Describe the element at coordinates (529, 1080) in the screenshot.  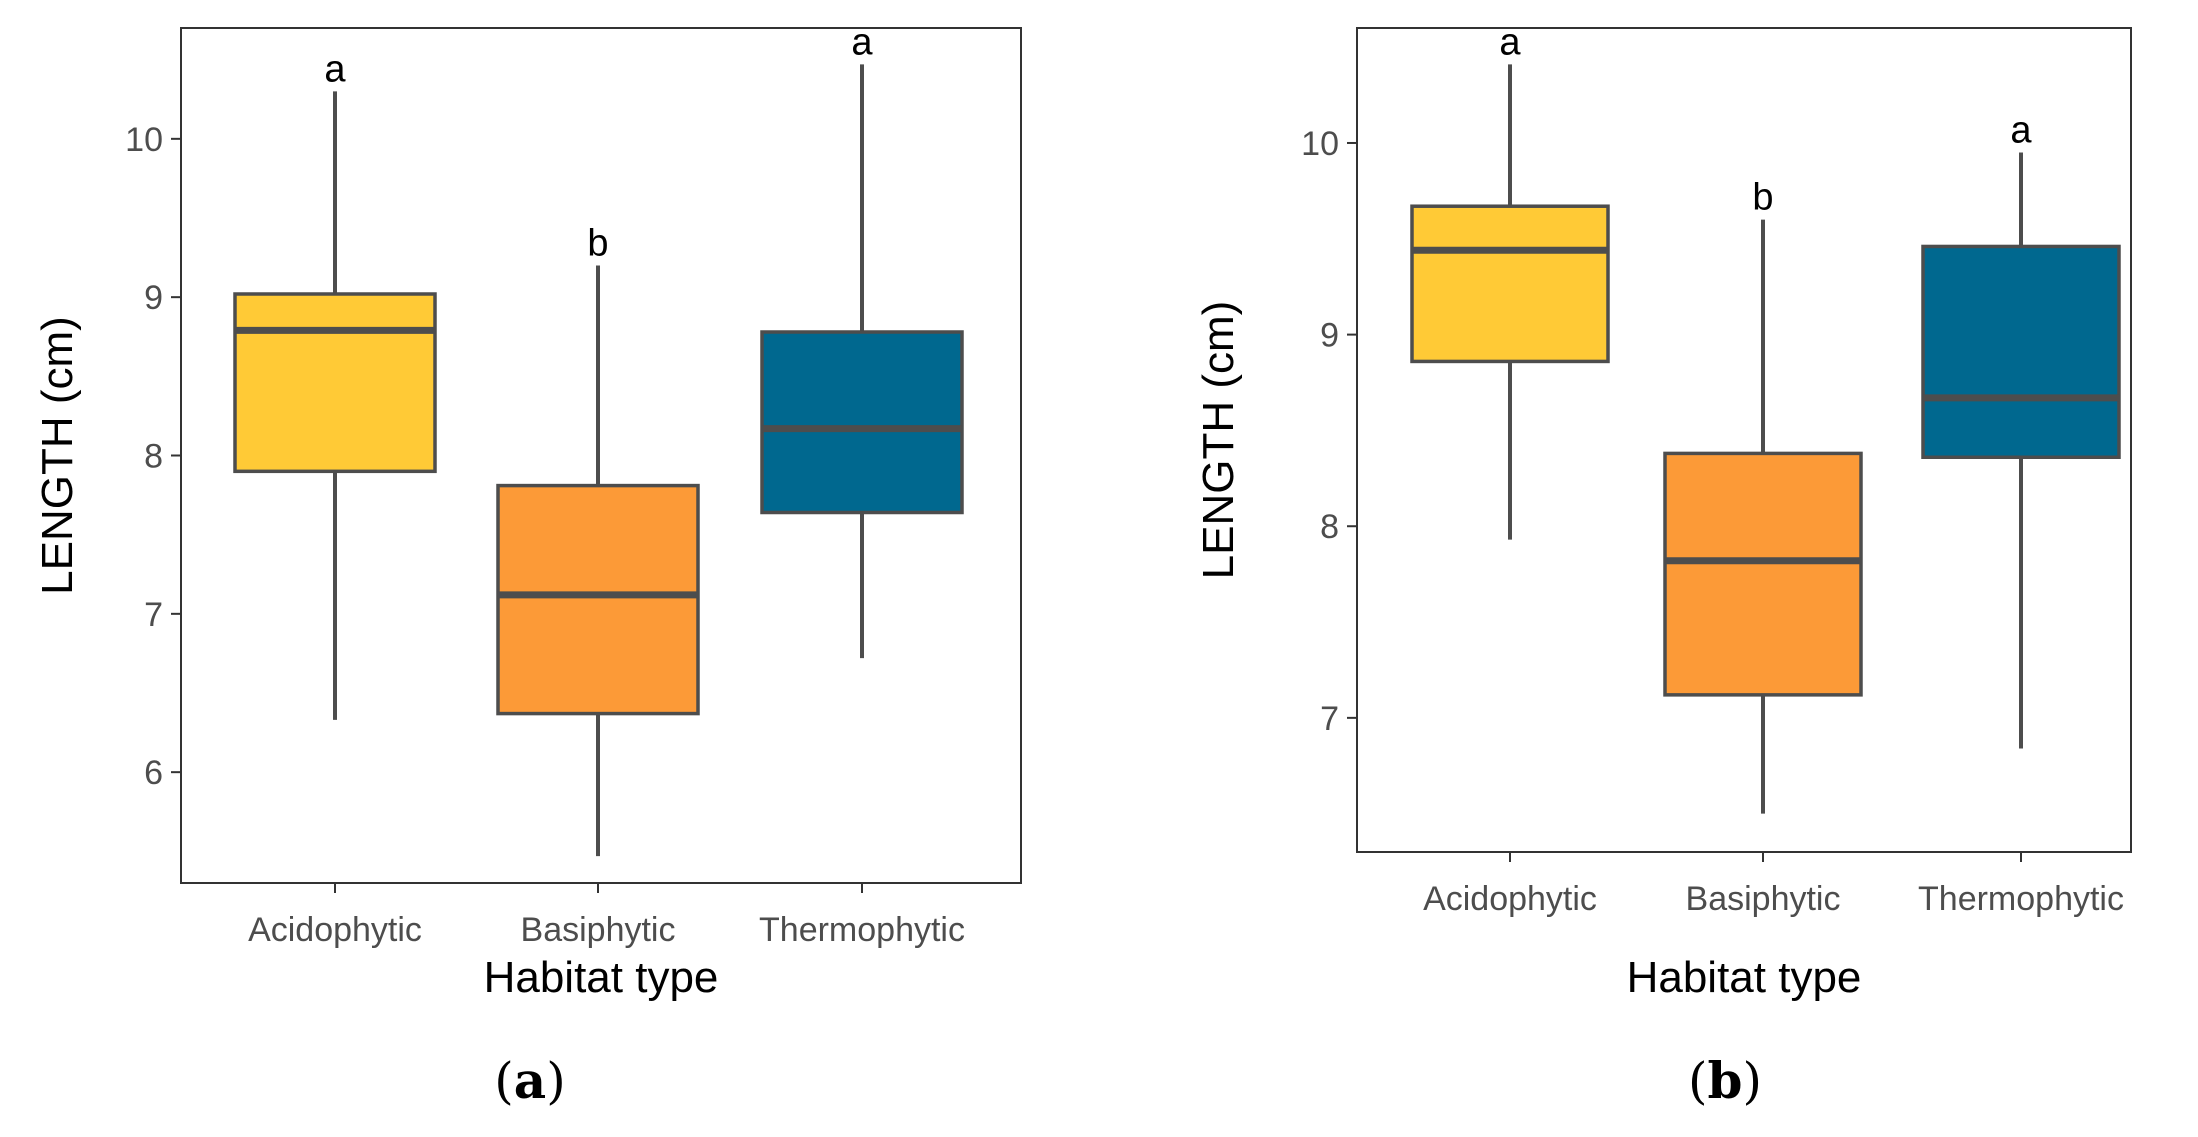
I see `panel-label: (a)` at that location.